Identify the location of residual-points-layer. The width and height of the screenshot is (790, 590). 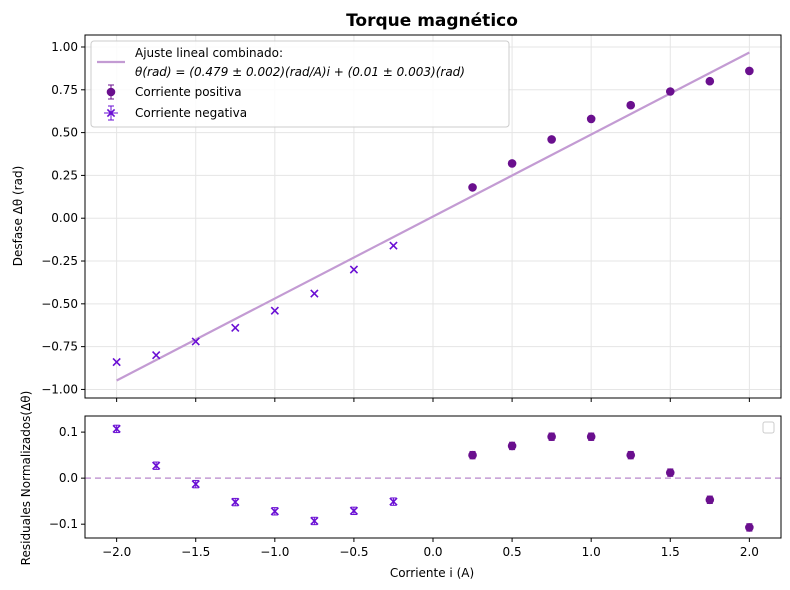
(433, 478).